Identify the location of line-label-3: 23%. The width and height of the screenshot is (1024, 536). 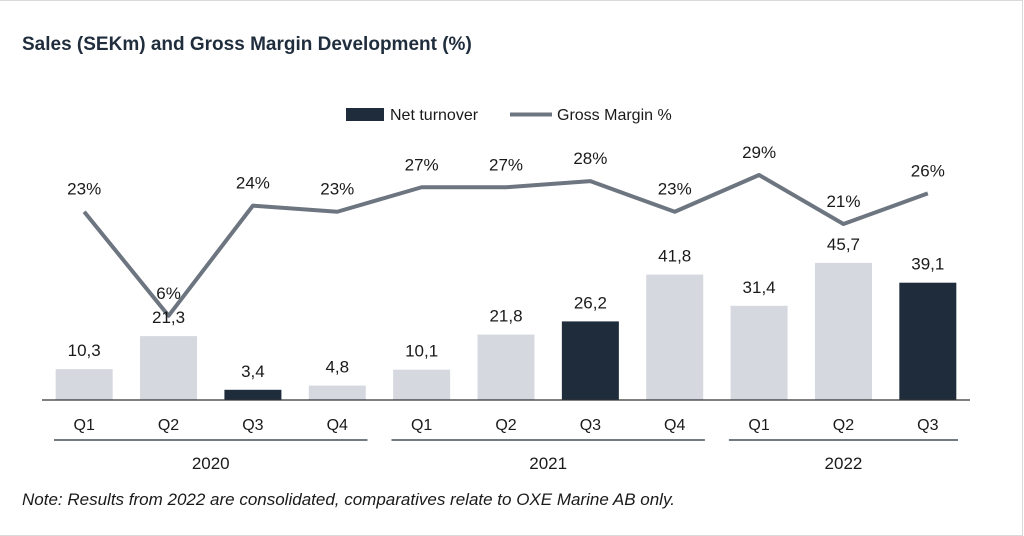
(337, 189).